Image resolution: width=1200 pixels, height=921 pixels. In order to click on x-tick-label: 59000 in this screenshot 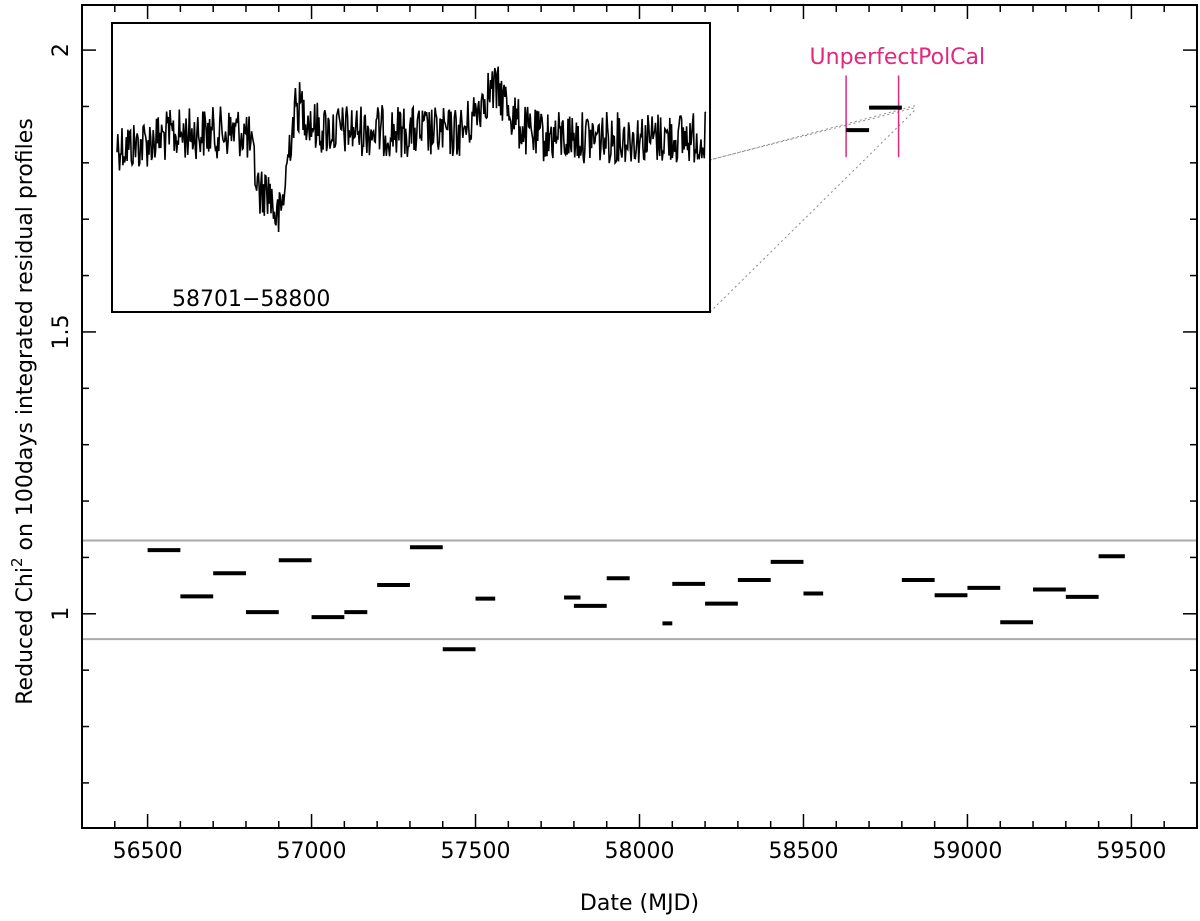, I will do `click(967, 851)`.